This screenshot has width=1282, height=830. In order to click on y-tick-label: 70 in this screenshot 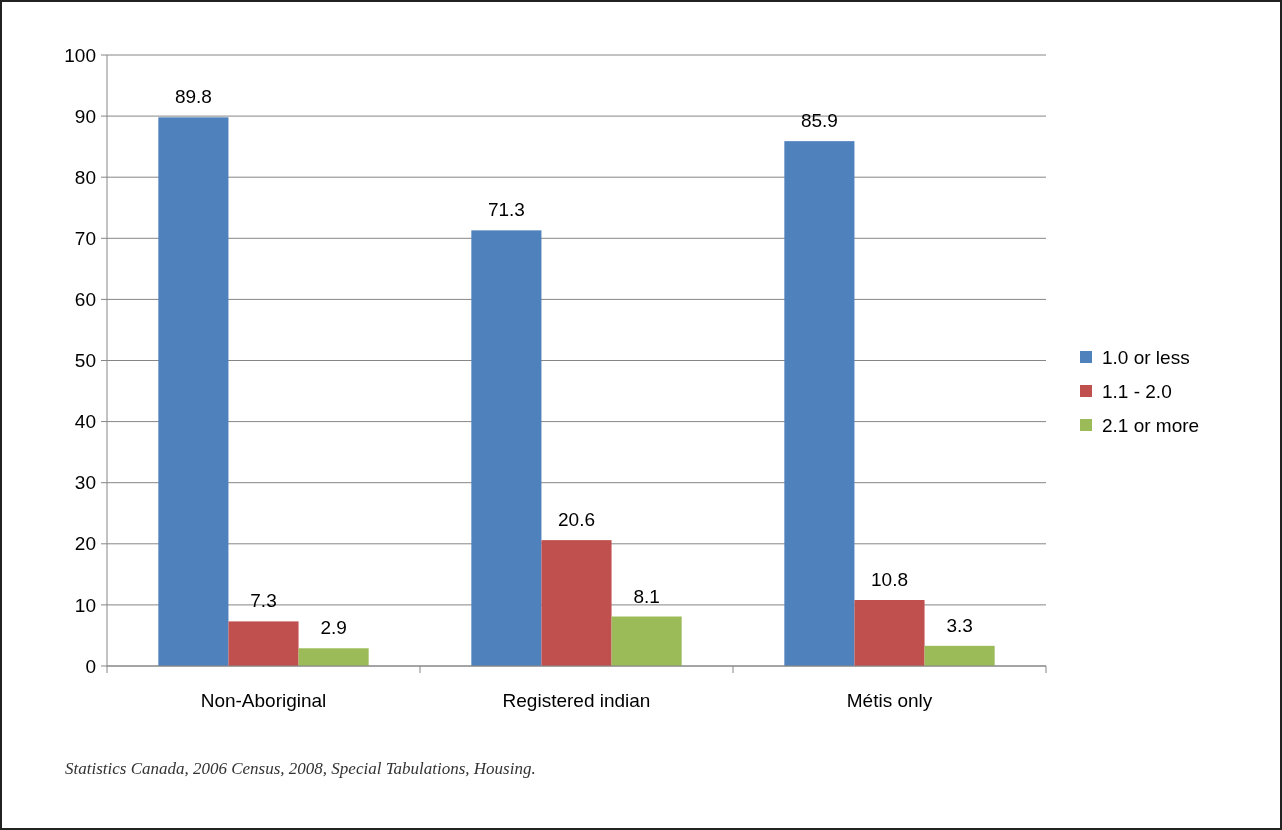, I will do `click(85, 238)`.